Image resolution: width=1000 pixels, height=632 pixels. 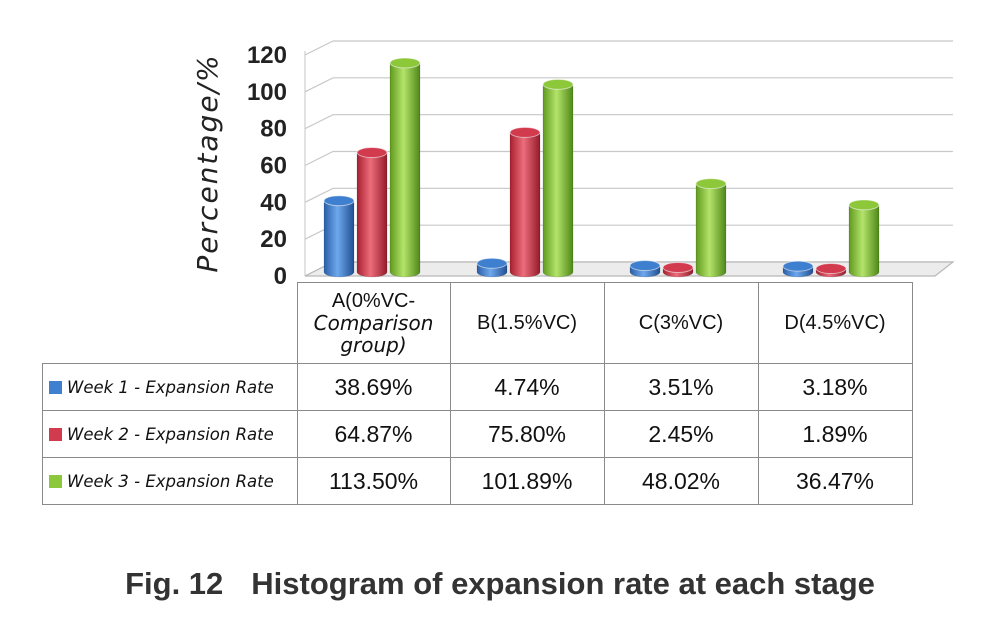 I want to click on category-header-a: A(0%VC- Comparison group), so click(x=373, y=323).